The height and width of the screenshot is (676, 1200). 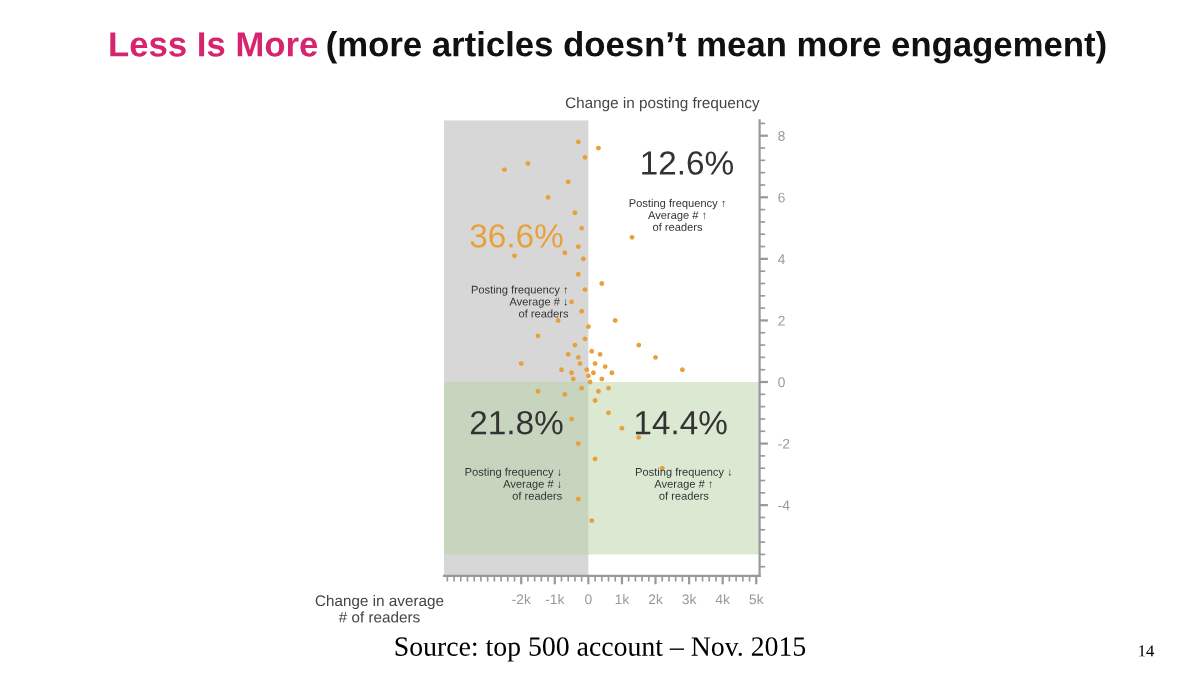 What do you see at coordinates (600, 649) in the screenshot?
I see `source-note: Source: top 500 account – Nov. 2015` at bounding box center [600, 649].